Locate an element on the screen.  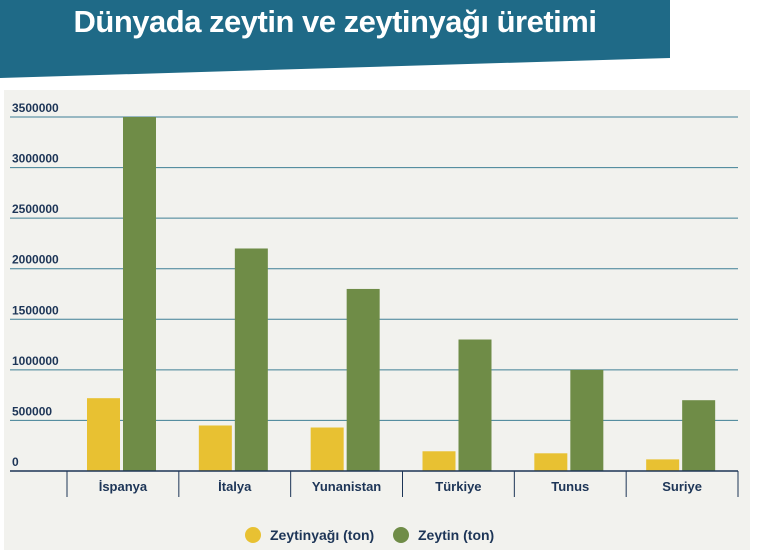
y-tick-label: 3500000 is located at coordinates (35, 108).